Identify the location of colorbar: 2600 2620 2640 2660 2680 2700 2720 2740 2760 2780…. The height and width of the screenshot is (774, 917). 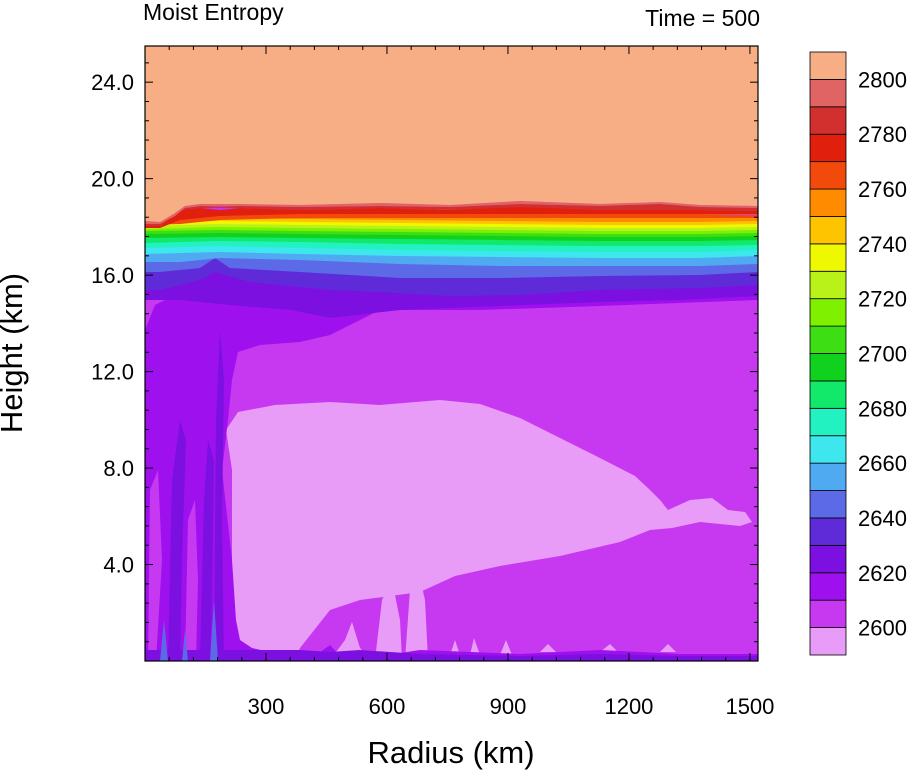
(858, 353).